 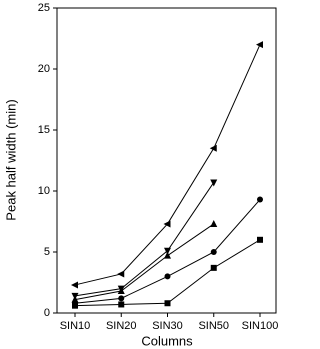 I want to click on y-axis-title: Peak half width (min), so click(x=10, y=159).